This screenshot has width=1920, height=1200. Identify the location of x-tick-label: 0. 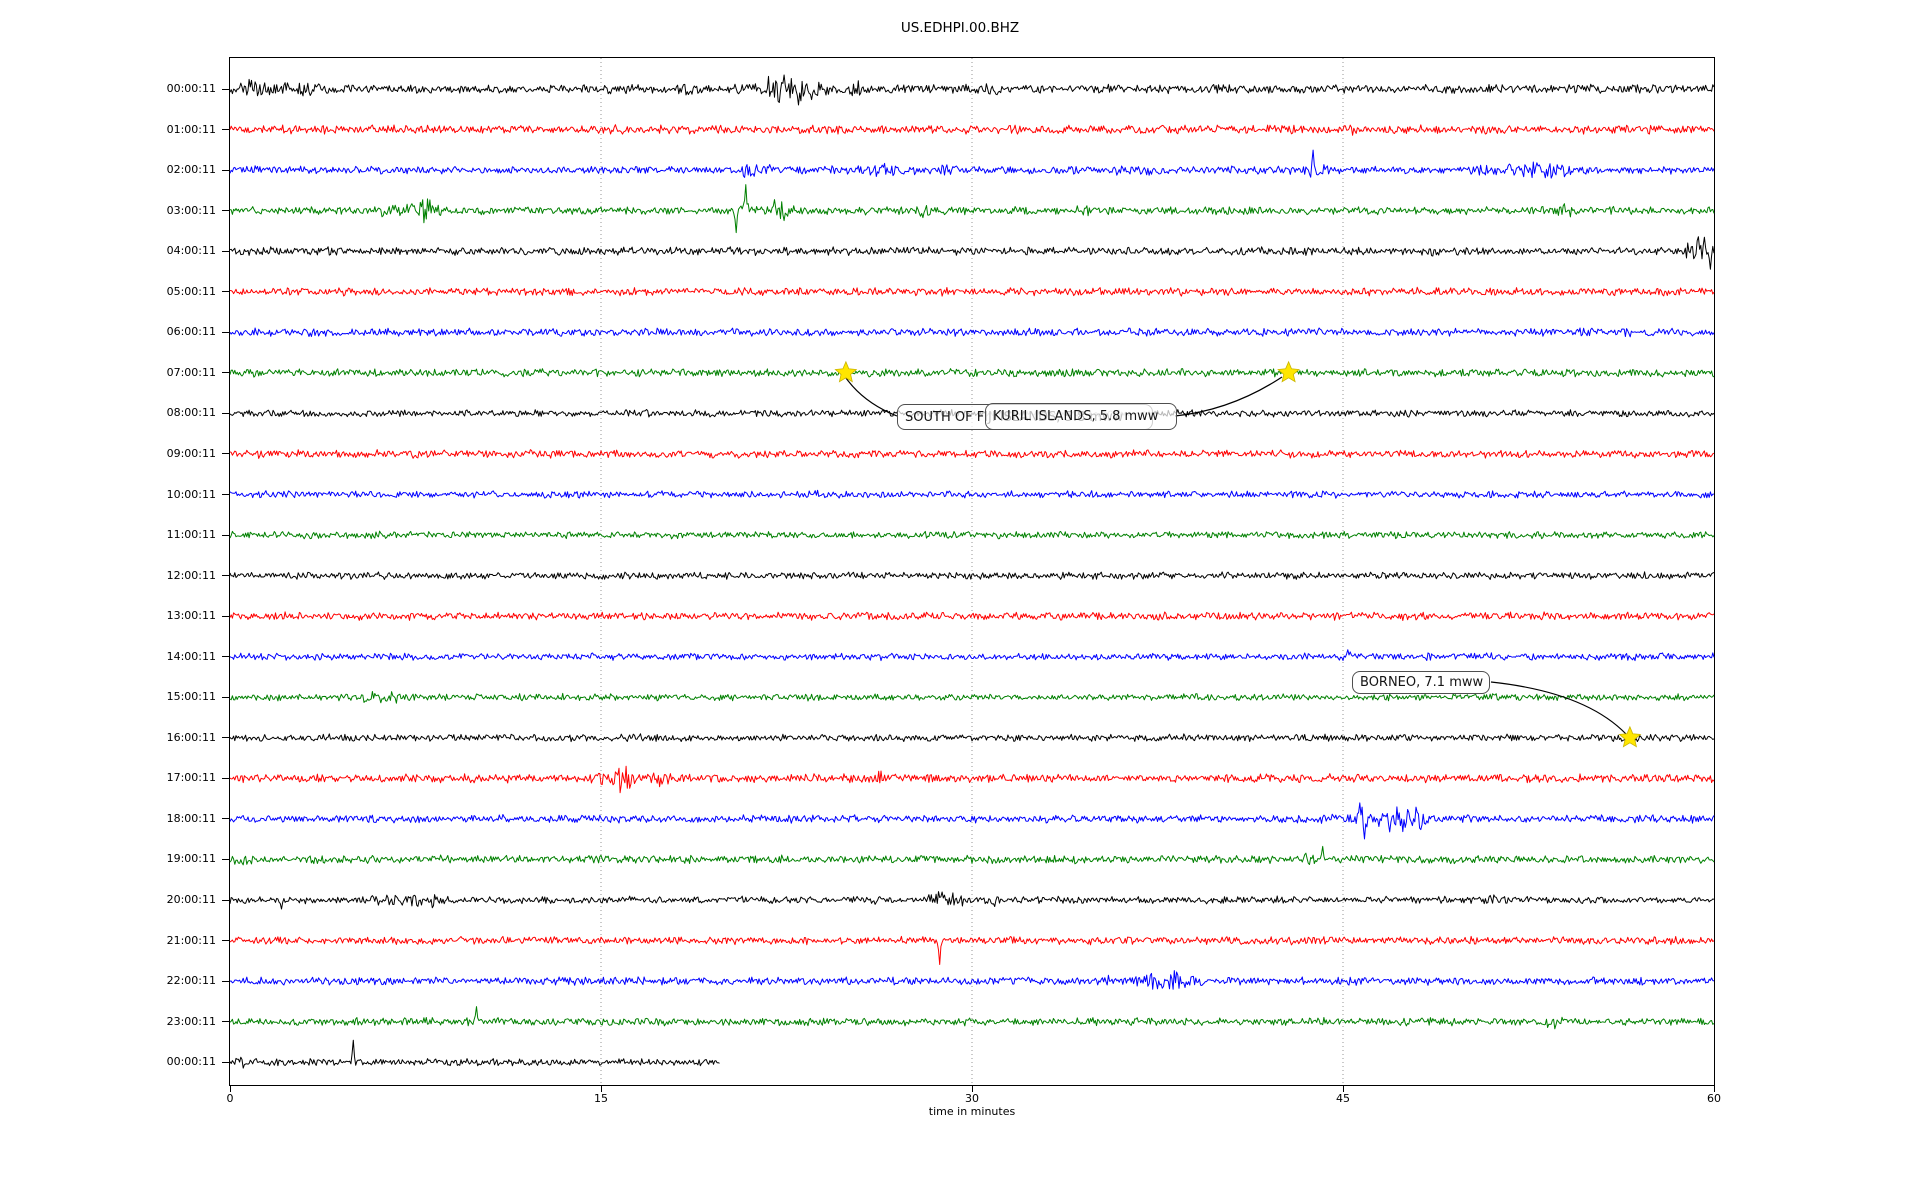
(230, 1098).